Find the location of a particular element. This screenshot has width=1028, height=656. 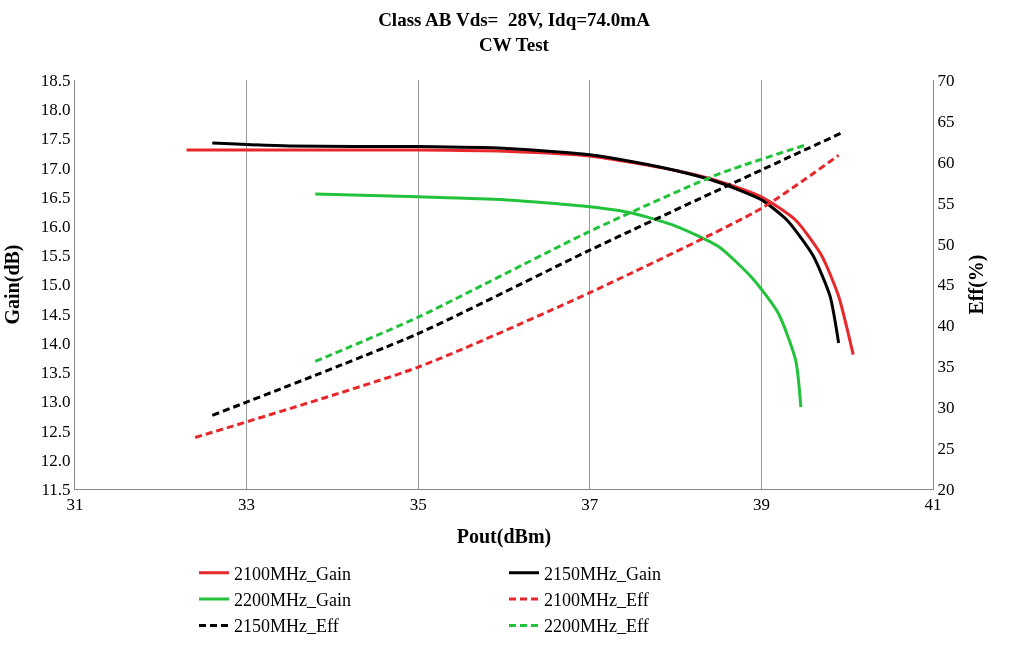

y2-tick-label: 55 is located at coordinates (946, 203).